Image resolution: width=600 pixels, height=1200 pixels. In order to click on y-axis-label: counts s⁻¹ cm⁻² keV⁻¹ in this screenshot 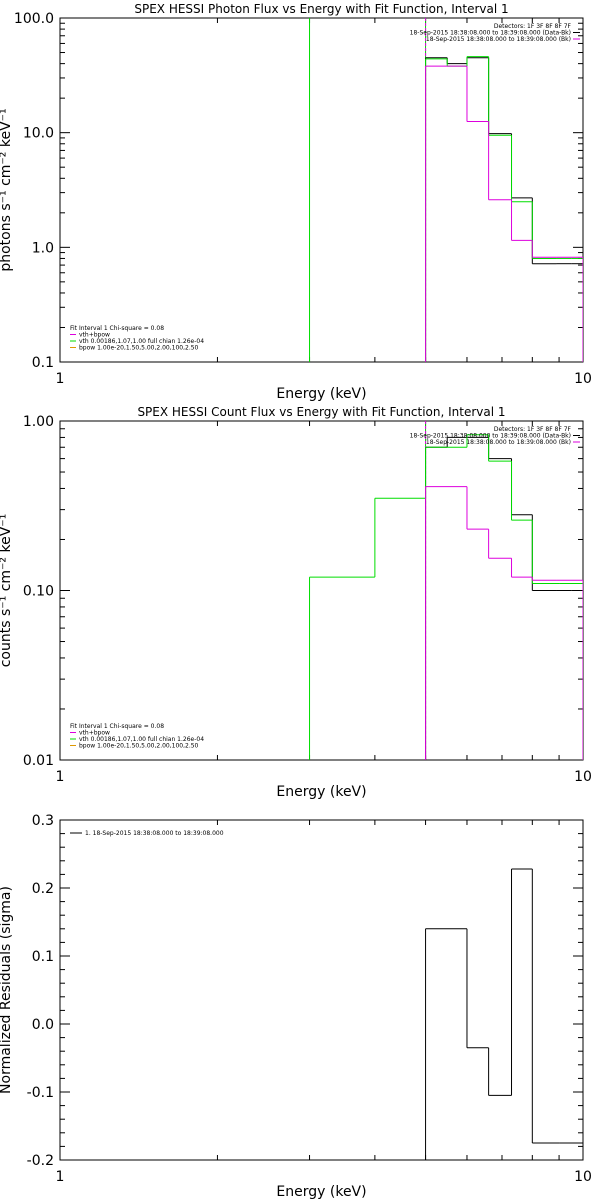, I will do `click(7, 591)`.